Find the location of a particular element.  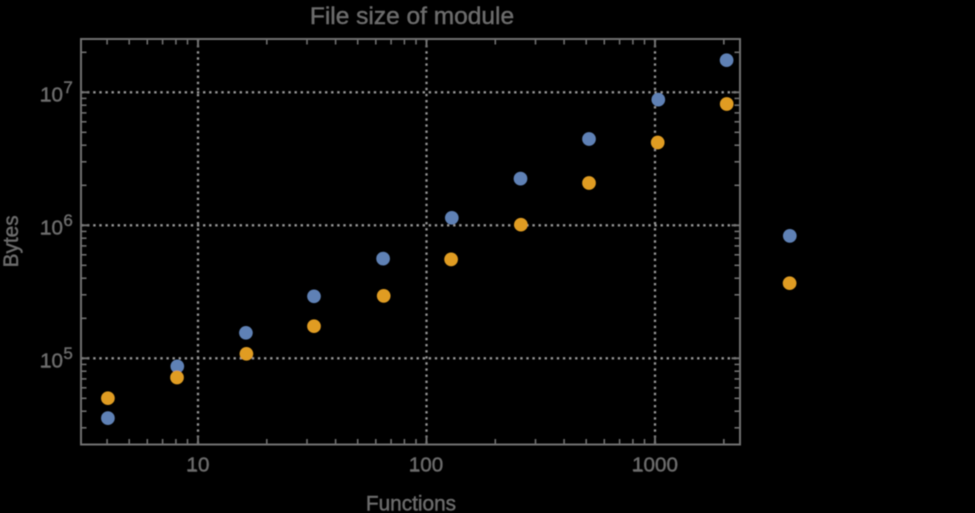

svg-text: 1000 is located at coordinates (655, 464).